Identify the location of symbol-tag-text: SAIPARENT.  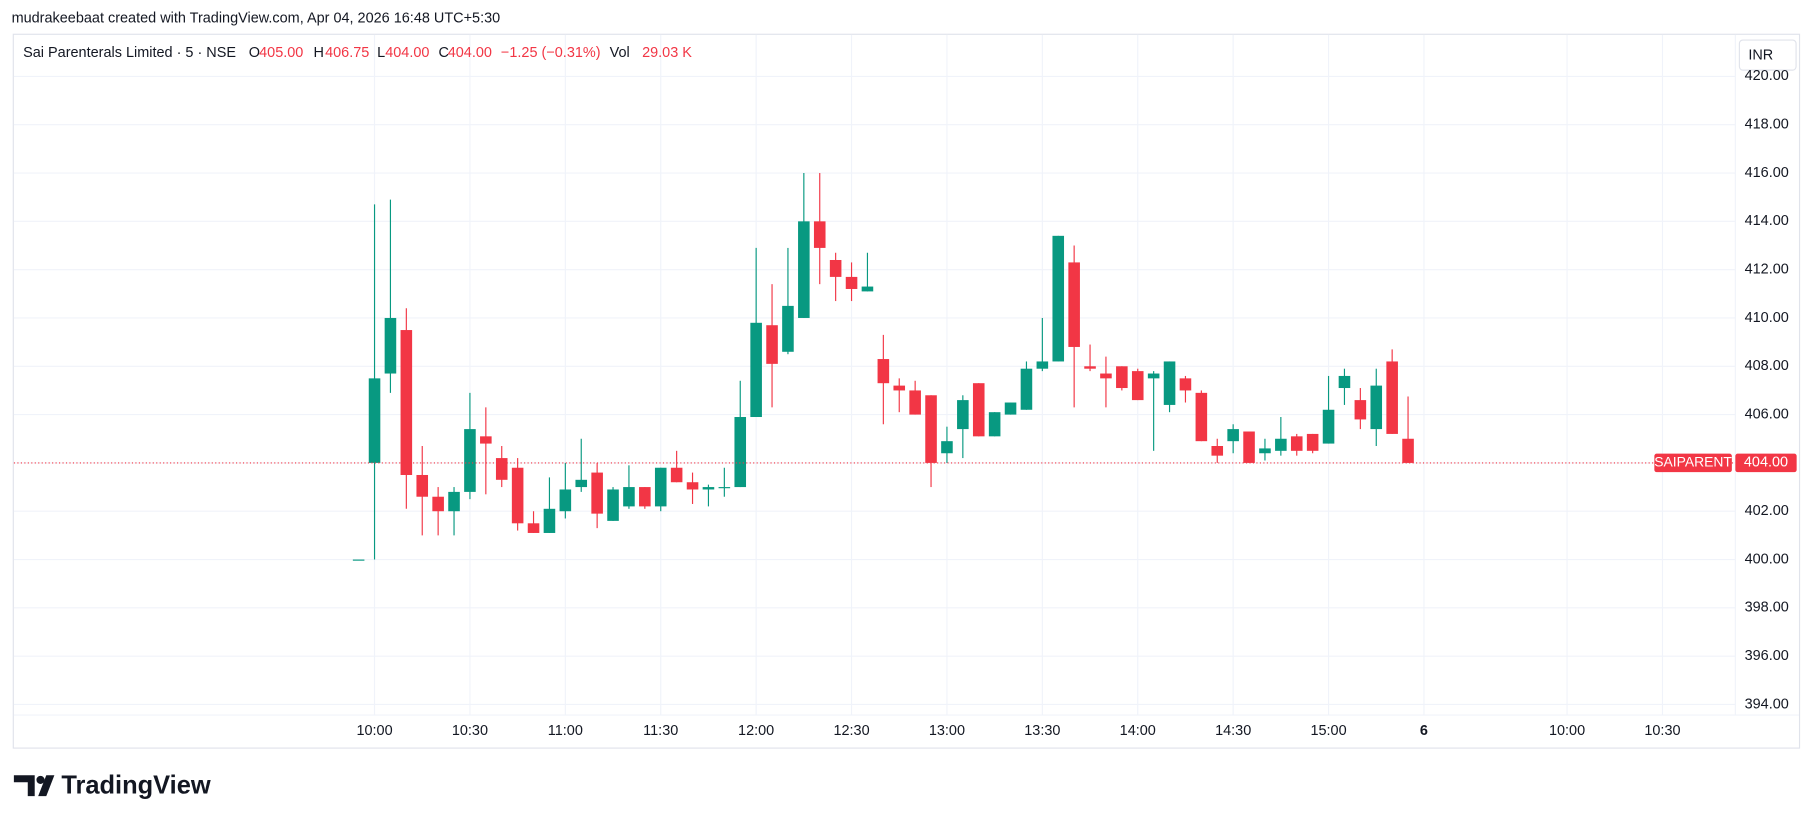
(1693, 462).